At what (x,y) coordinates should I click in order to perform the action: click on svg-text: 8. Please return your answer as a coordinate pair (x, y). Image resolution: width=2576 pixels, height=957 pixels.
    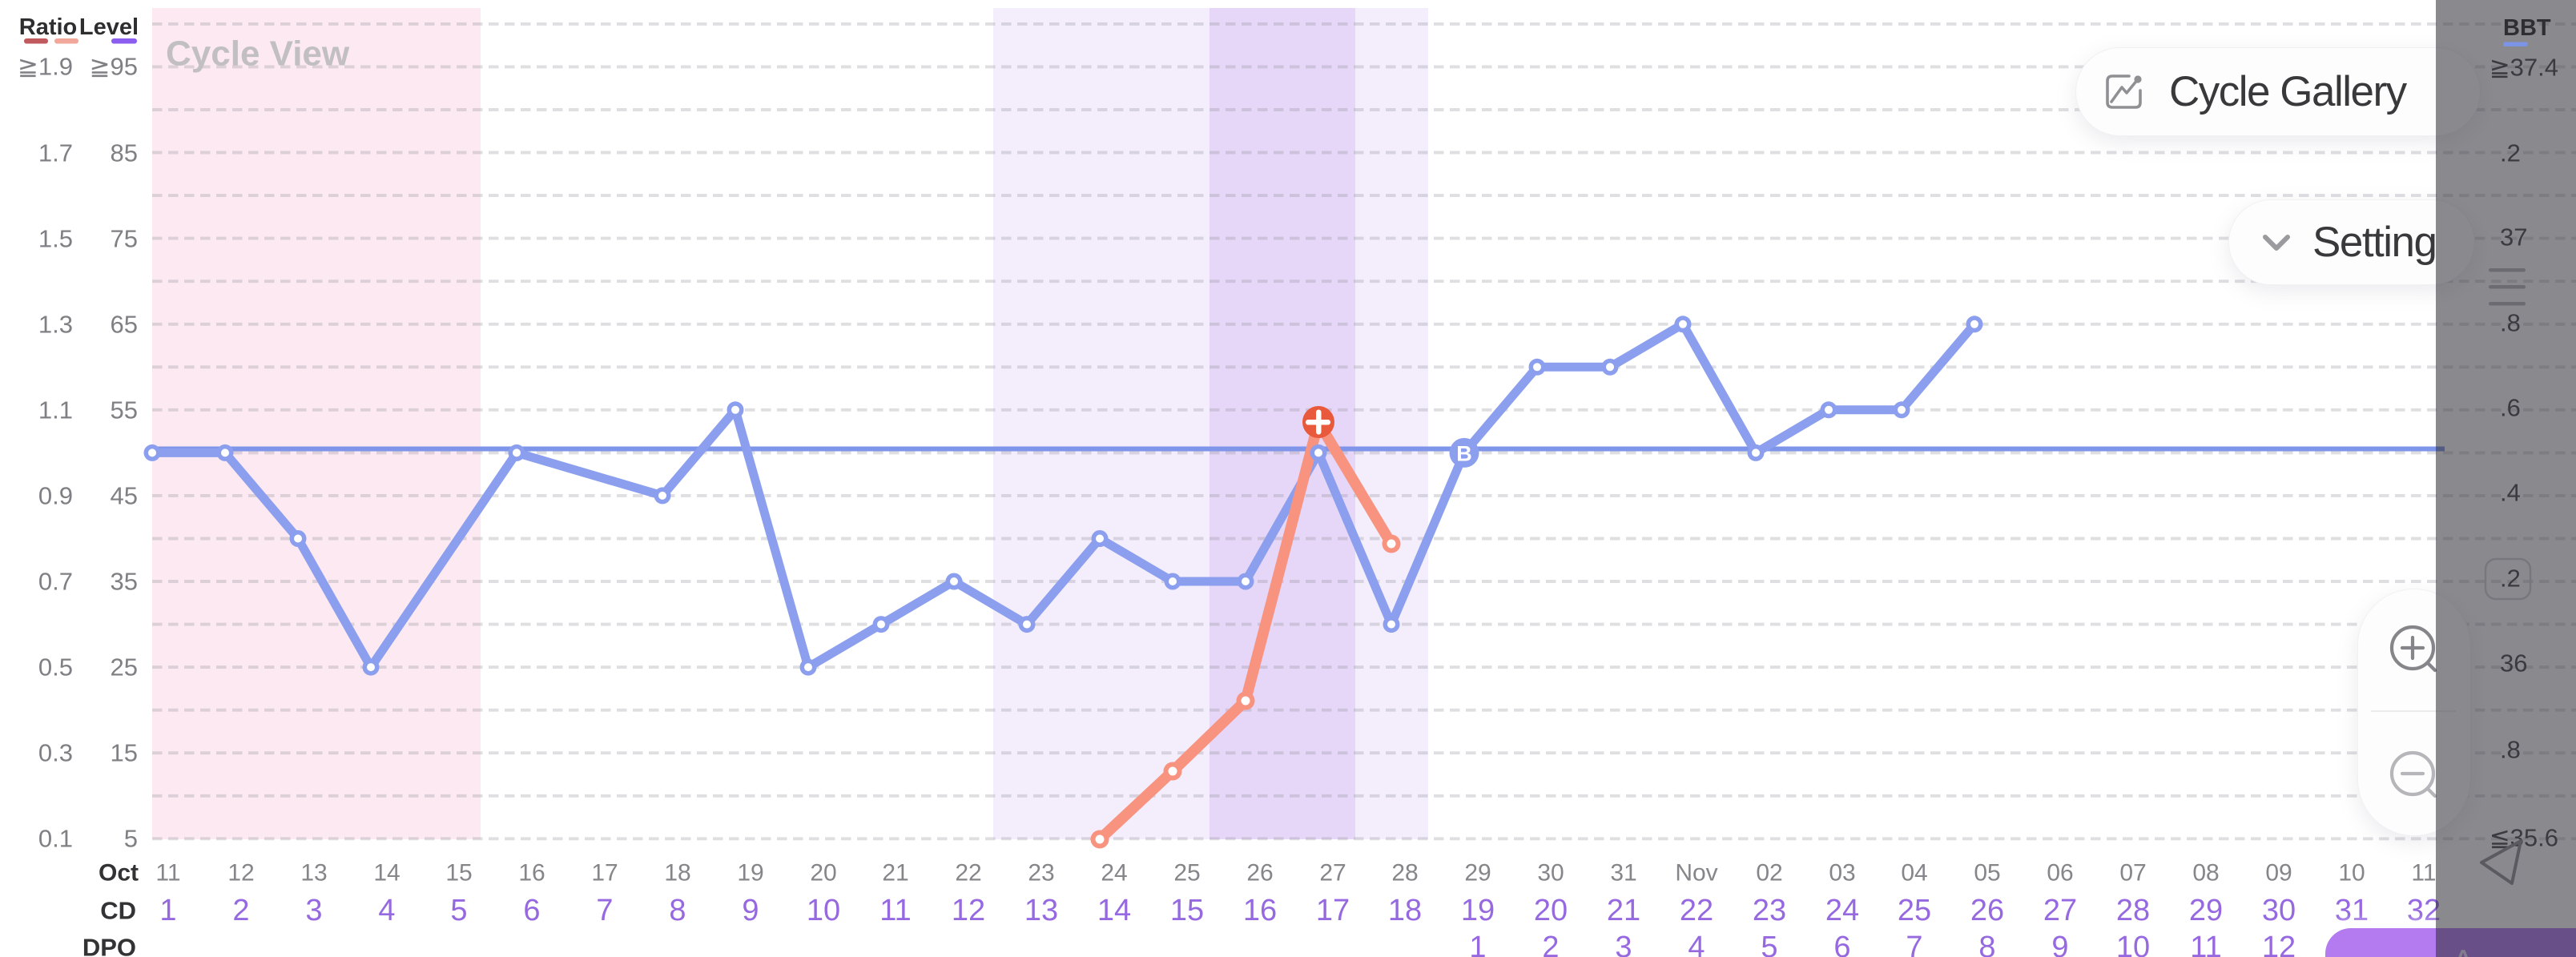
    Looking at the image, I should click on (1986, 944).